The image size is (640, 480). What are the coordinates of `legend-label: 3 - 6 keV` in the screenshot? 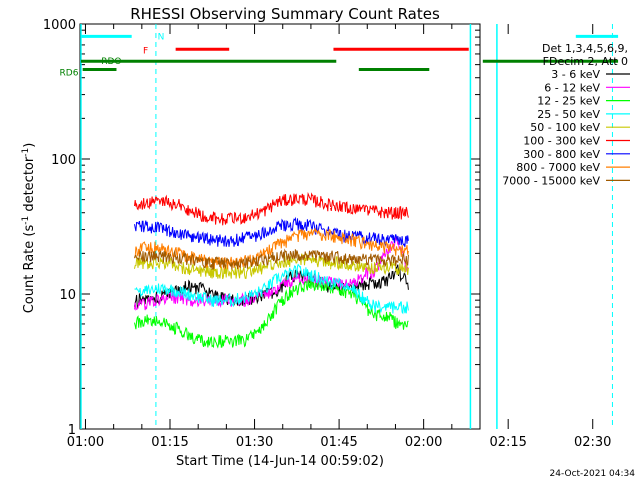 It's located at (575, 74).